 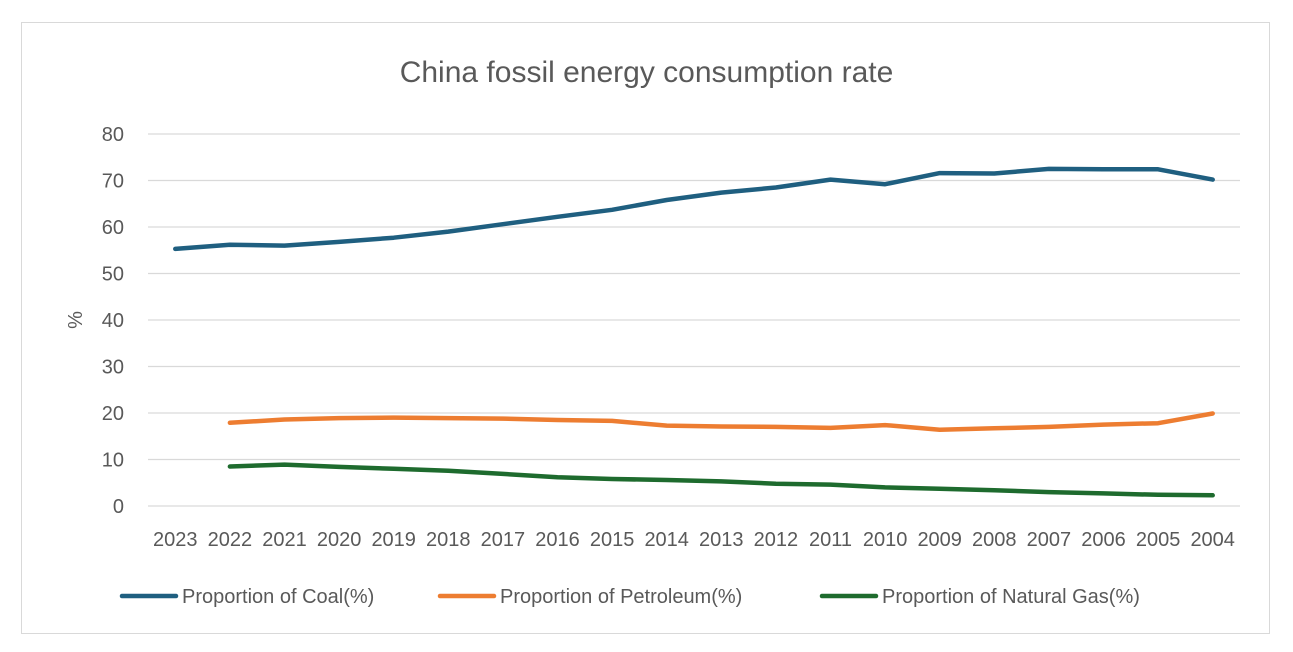 I want to click on x-tick-label: 2007, so click(x=1049, y=540).